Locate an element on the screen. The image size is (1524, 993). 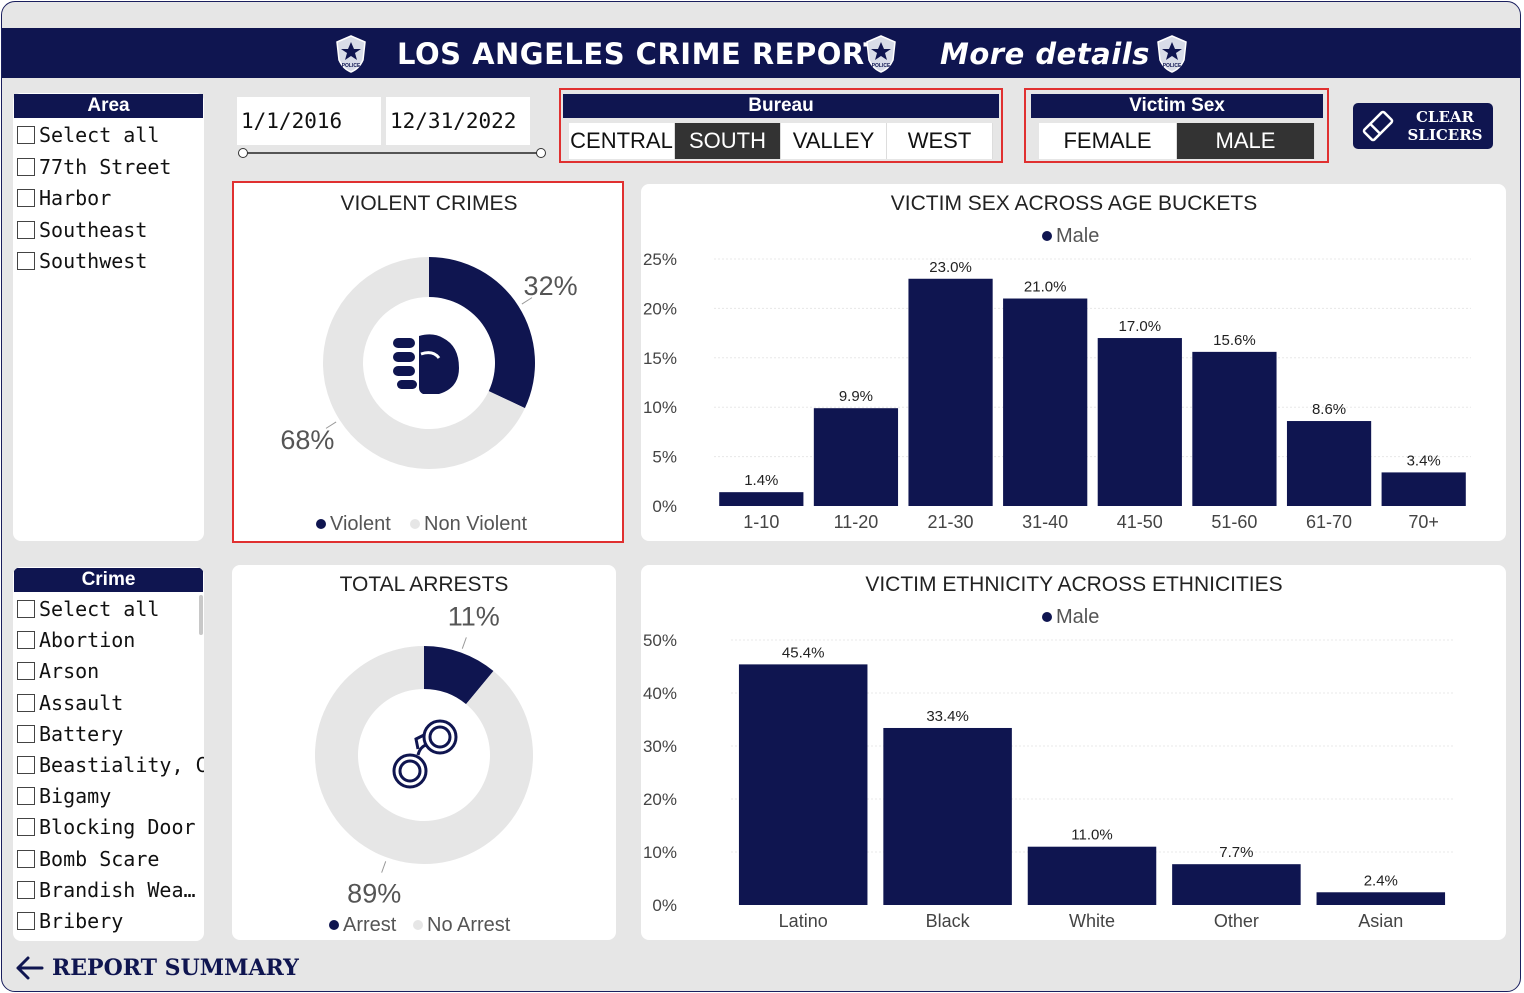
y-tick-label: 20% is located at coordinates (660, 799).